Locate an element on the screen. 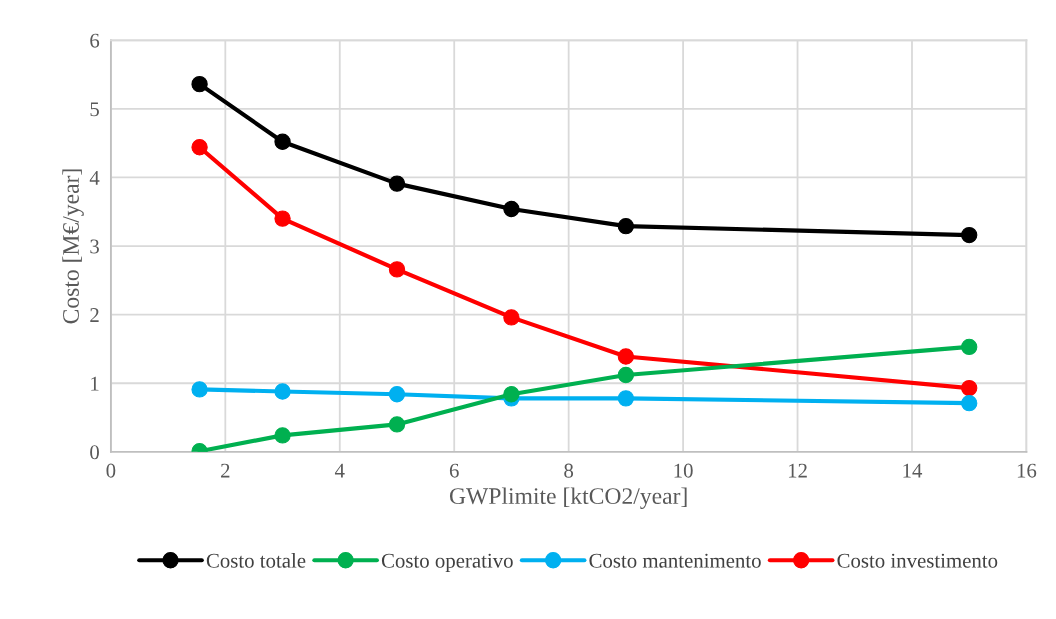 The image size is (1056, 619). y-tick-label: 3 is located at coordinates (94, 246).